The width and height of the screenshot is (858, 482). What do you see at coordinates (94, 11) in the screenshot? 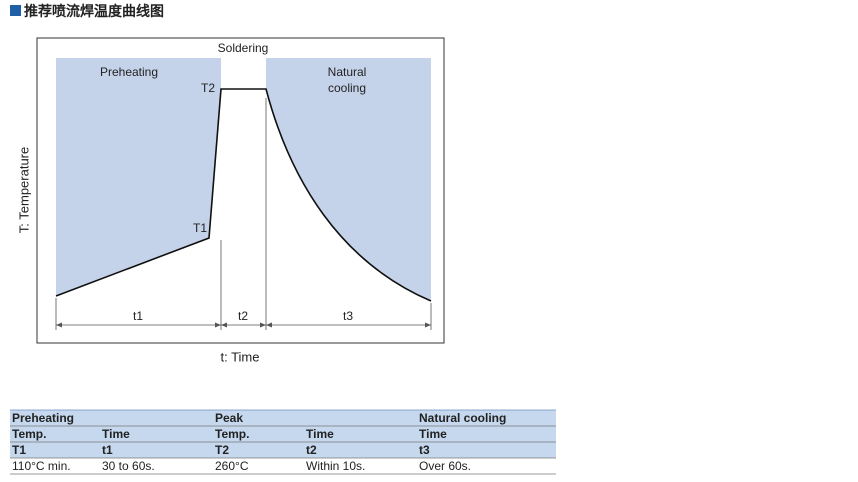
I see `title: 推荐喷流焊温度曲线图` at bounding box center [94, 11].